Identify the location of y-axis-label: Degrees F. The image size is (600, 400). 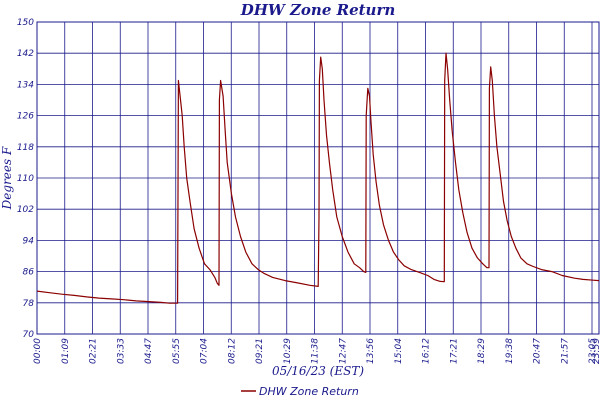
(7, 178).